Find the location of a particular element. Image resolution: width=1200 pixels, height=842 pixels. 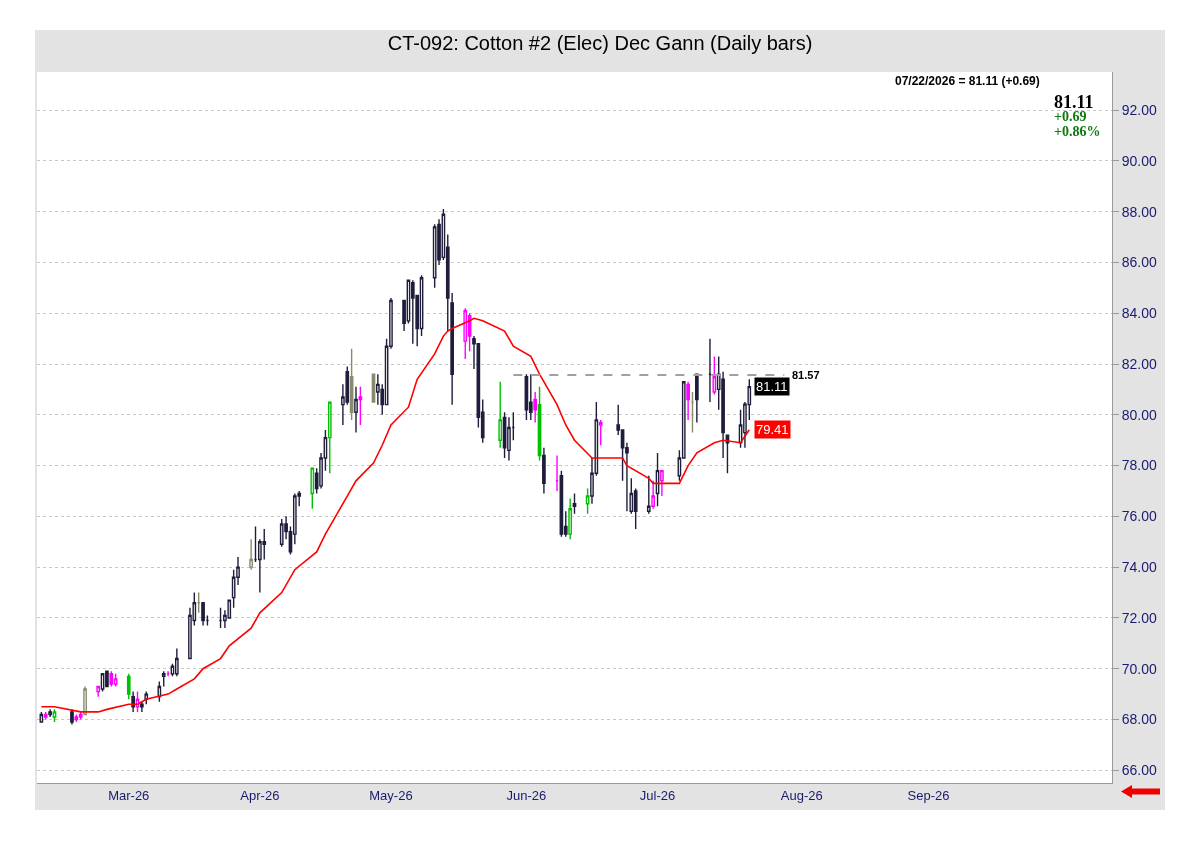

x-tick-label: Aug-26 is located at coordinates (801, 795).